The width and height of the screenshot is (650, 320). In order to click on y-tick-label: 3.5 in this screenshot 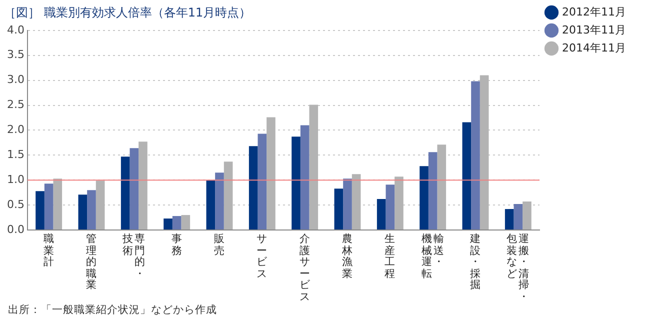, I will do `click(15, 55)`.